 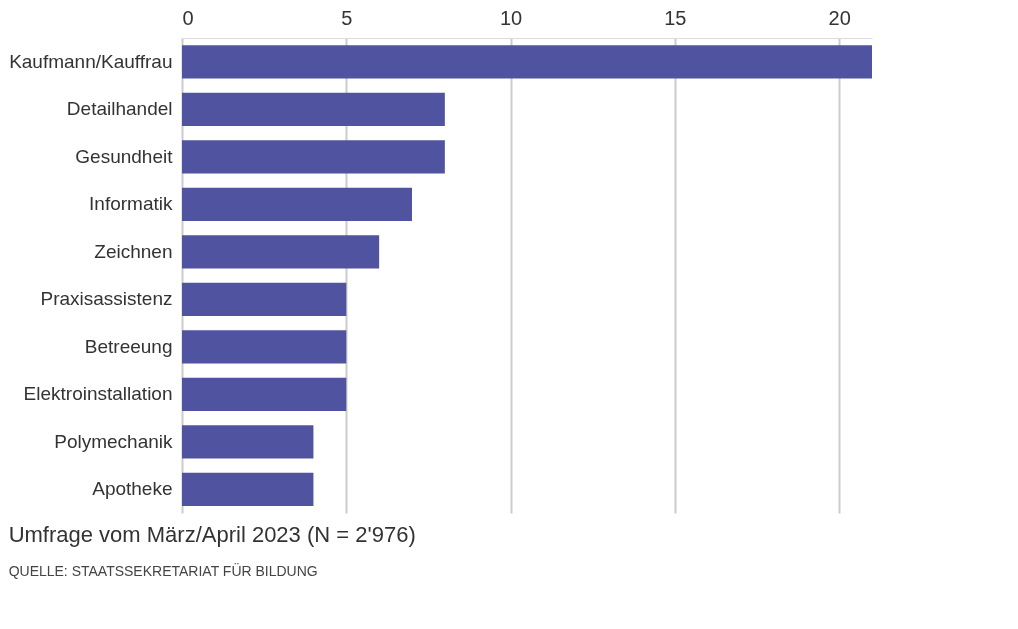 I want to click on text: Umfrage vom März/April 2023 (N = 2'976), so click(x=212, y=534).